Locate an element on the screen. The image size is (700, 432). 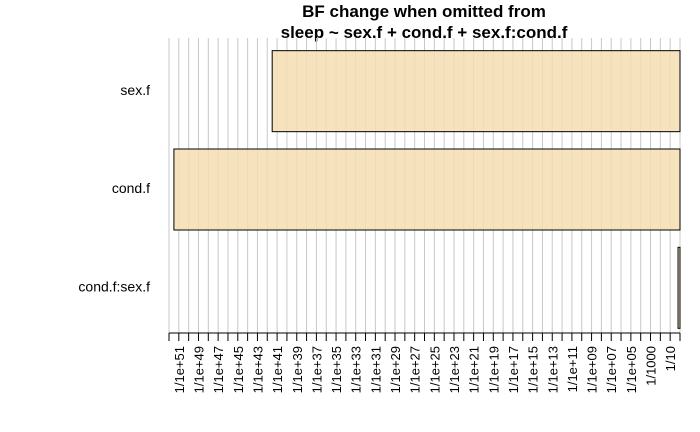
x-tick-label: 1/1e+29 is located at coordinates (395, 369).